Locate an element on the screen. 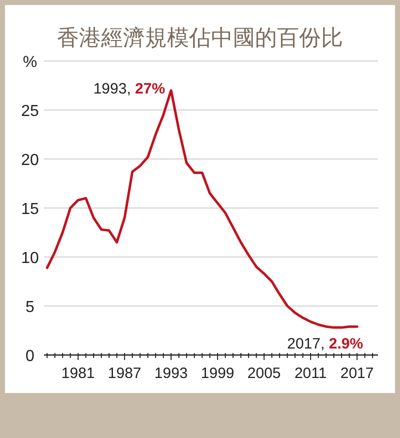 Image resolution: width=400 pixels, height=438 pixels. annotation: 2017, 2.9% is located at coordinates (325, 344).